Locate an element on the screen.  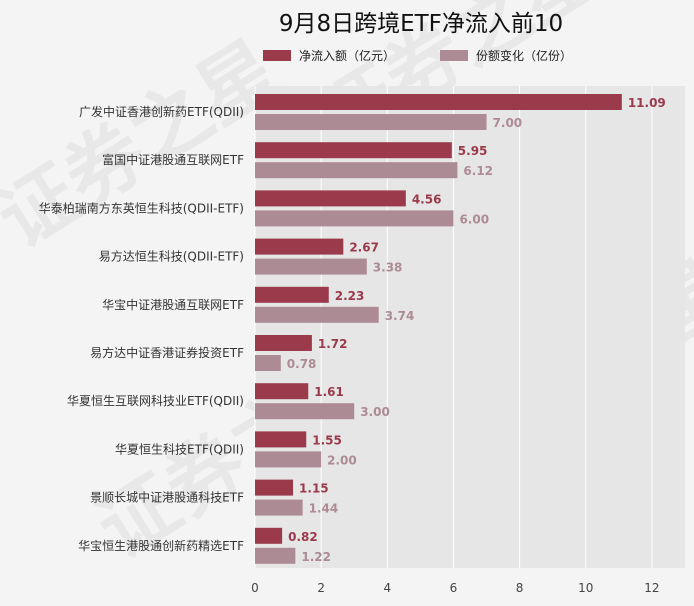
value-label-net-inflow: 4.56 is located at coordinates (427, 199).